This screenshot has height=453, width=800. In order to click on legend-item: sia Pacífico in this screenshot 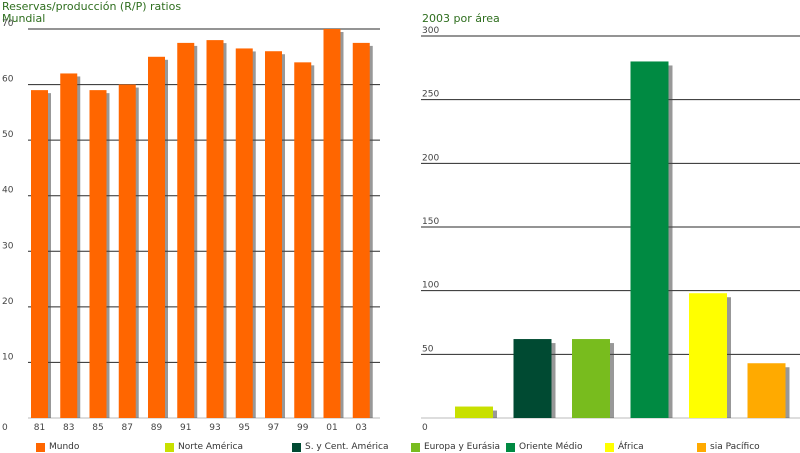, I will do `click(728, 447)`.